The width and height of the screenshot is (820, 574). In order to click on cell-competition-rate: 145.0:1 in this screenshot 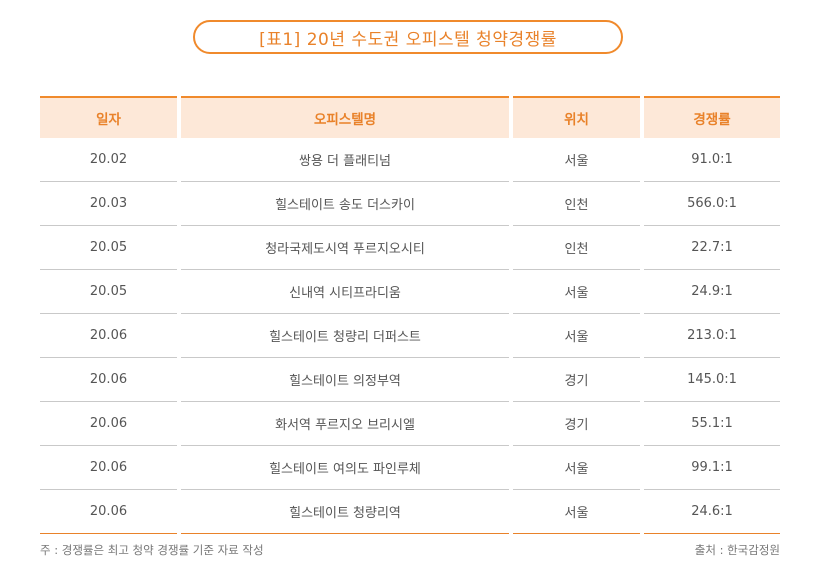, I will do `click(712, 380)`.